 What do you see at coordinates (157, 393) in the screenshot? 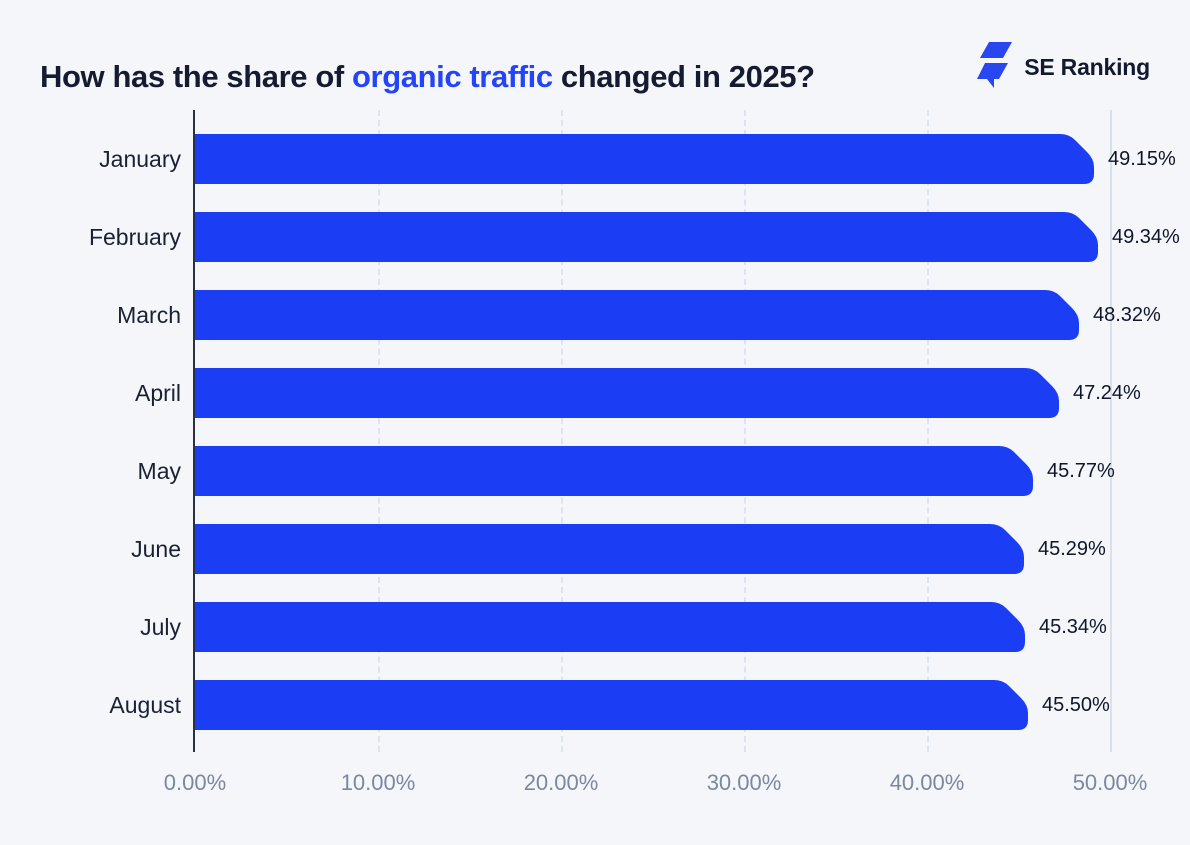
I see `category-label-april: April` at bounding box center [157, 393].